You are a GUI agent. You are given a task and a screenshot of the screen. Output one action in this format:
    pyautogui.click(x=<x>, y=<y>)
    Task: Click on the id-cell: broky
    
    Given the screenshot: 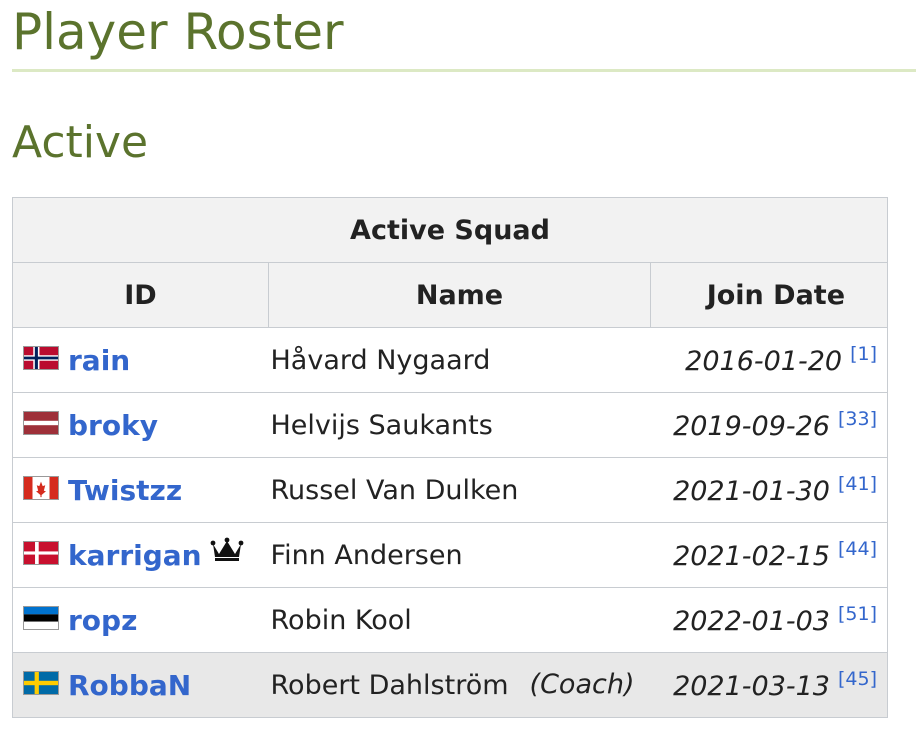 What is the action you would take?
    pyautogui.click(x=140, y=425)
    